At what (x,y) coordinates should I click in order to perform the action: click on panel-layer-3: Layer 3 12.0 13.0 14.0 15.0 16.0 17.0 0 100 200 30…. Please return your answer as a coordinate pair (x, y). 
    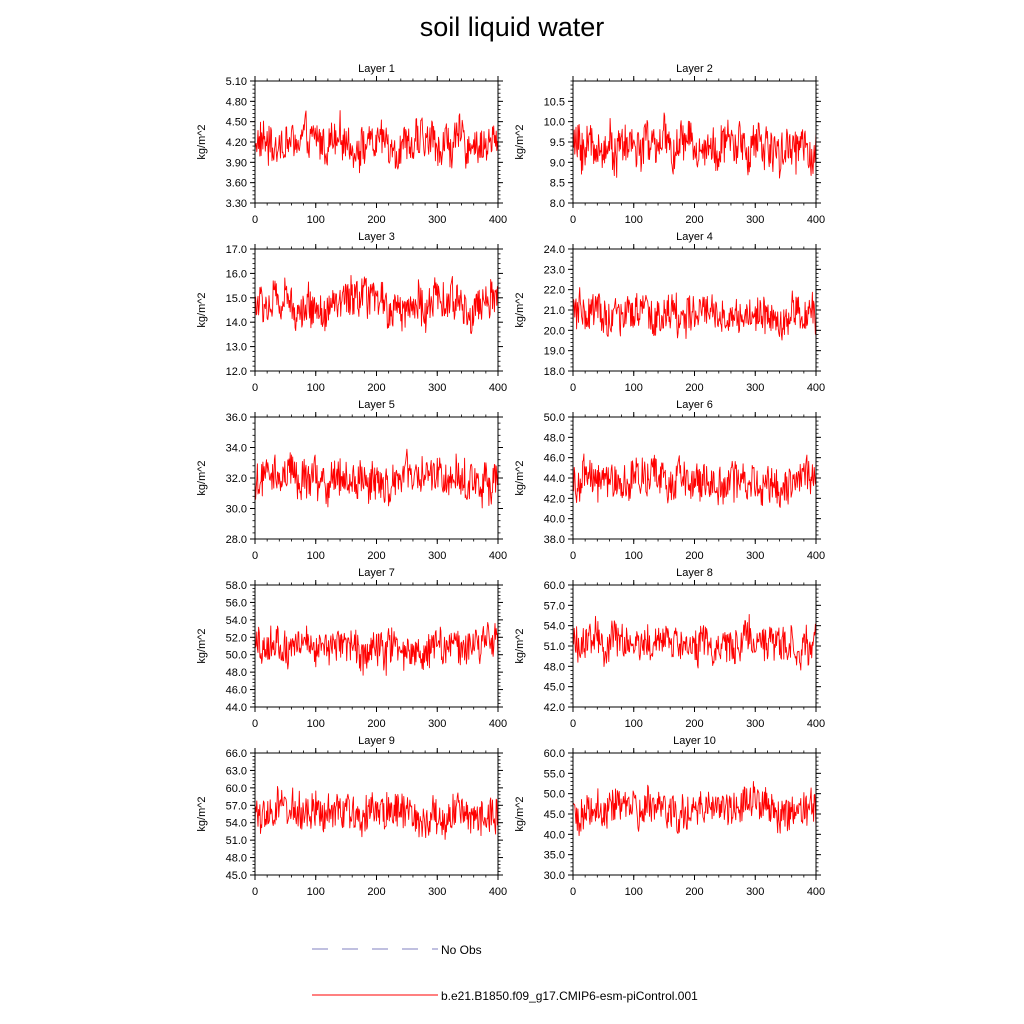
    Looking at the image, I should click on (351, 312).